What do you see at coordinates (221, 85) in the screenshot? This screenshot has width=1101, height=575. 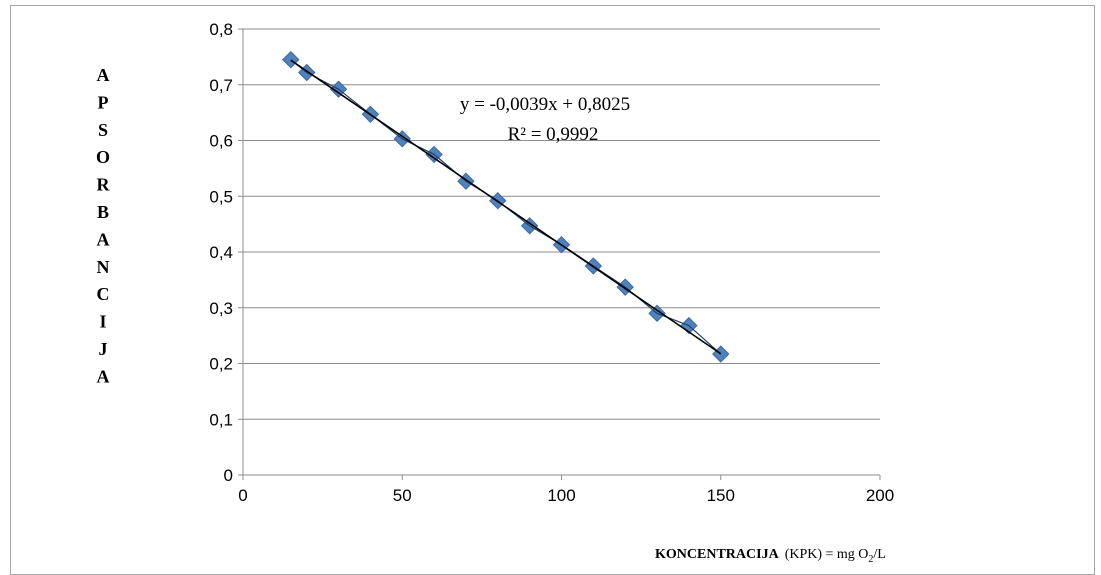 I see `y-tick-label-7: 0,7` at bounding box center [221, 85].